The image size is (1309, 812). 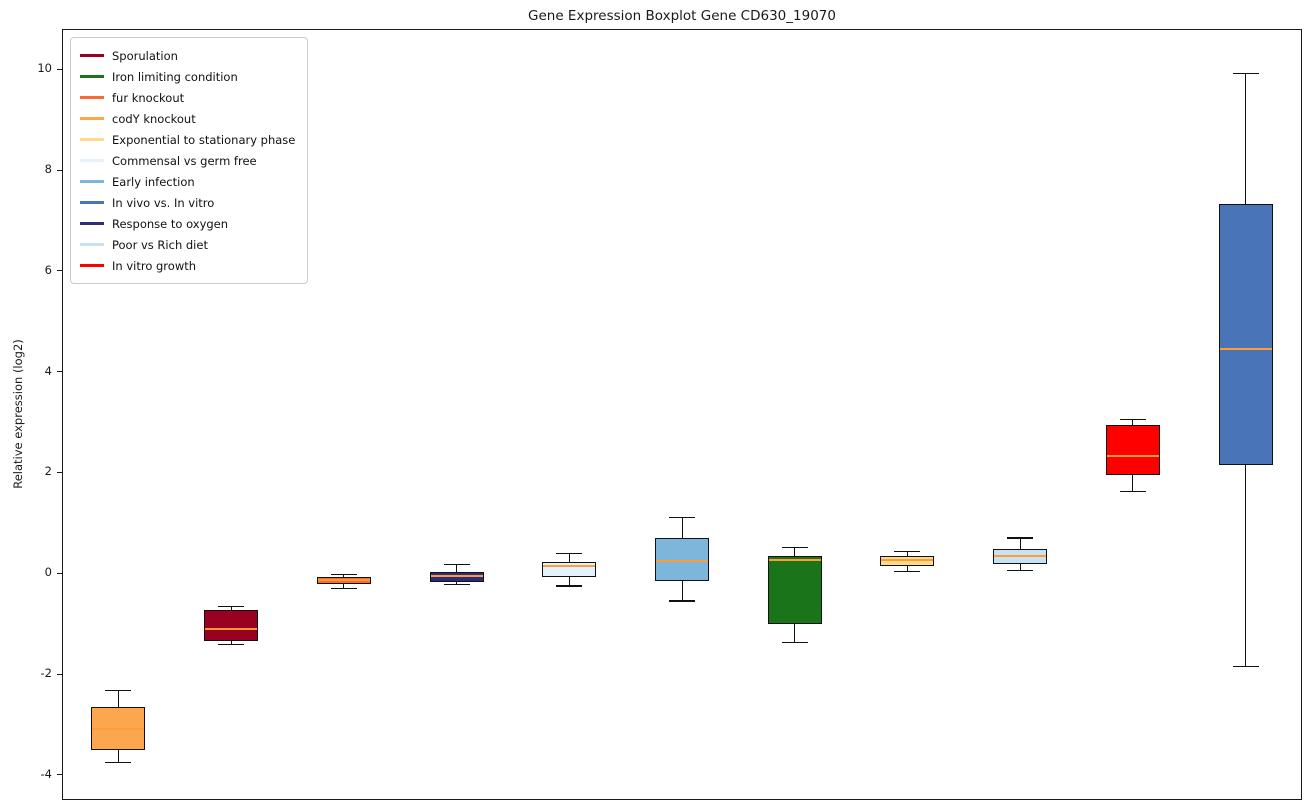 I want to click on median-line-fur-knockout, so click(x=343, y=580).